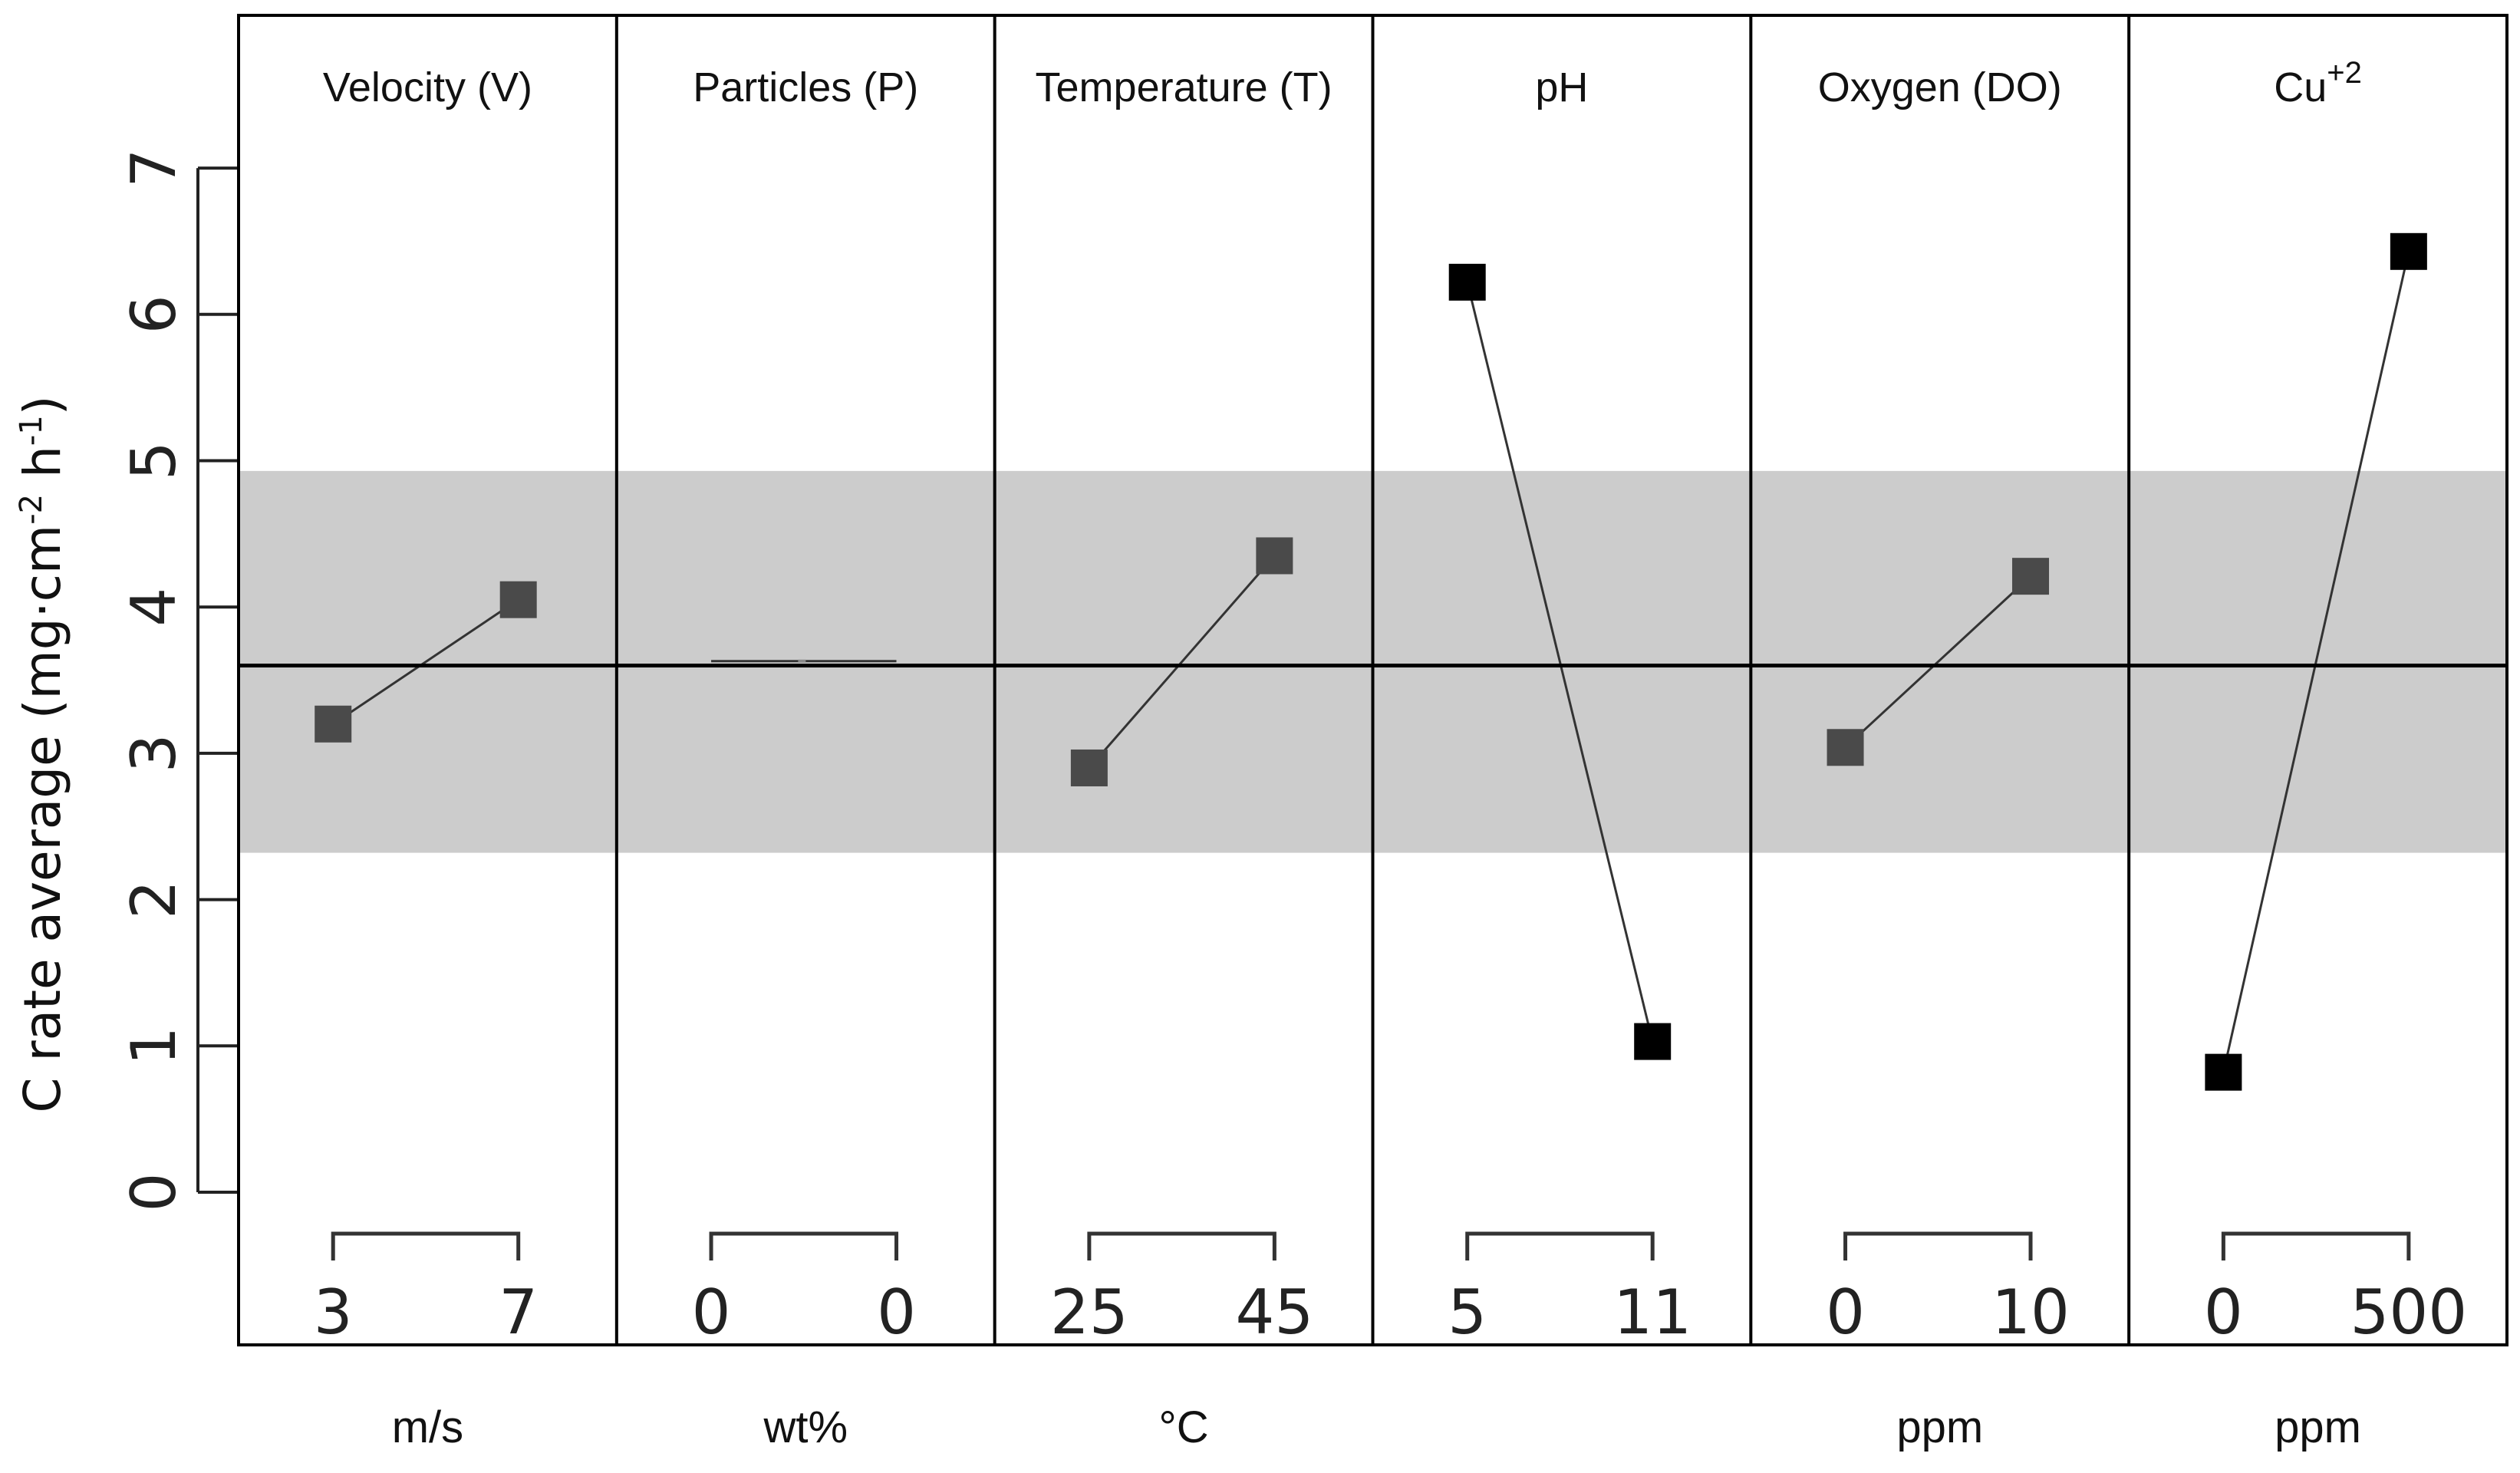 The width and height of the screenshot is (2520, 1473). What do you see at coordinates (42, 753) in the screenshot?
I see `y-axis-title: C rate average (mg·cm-2 h-1)` at bounding box center [42, 753].